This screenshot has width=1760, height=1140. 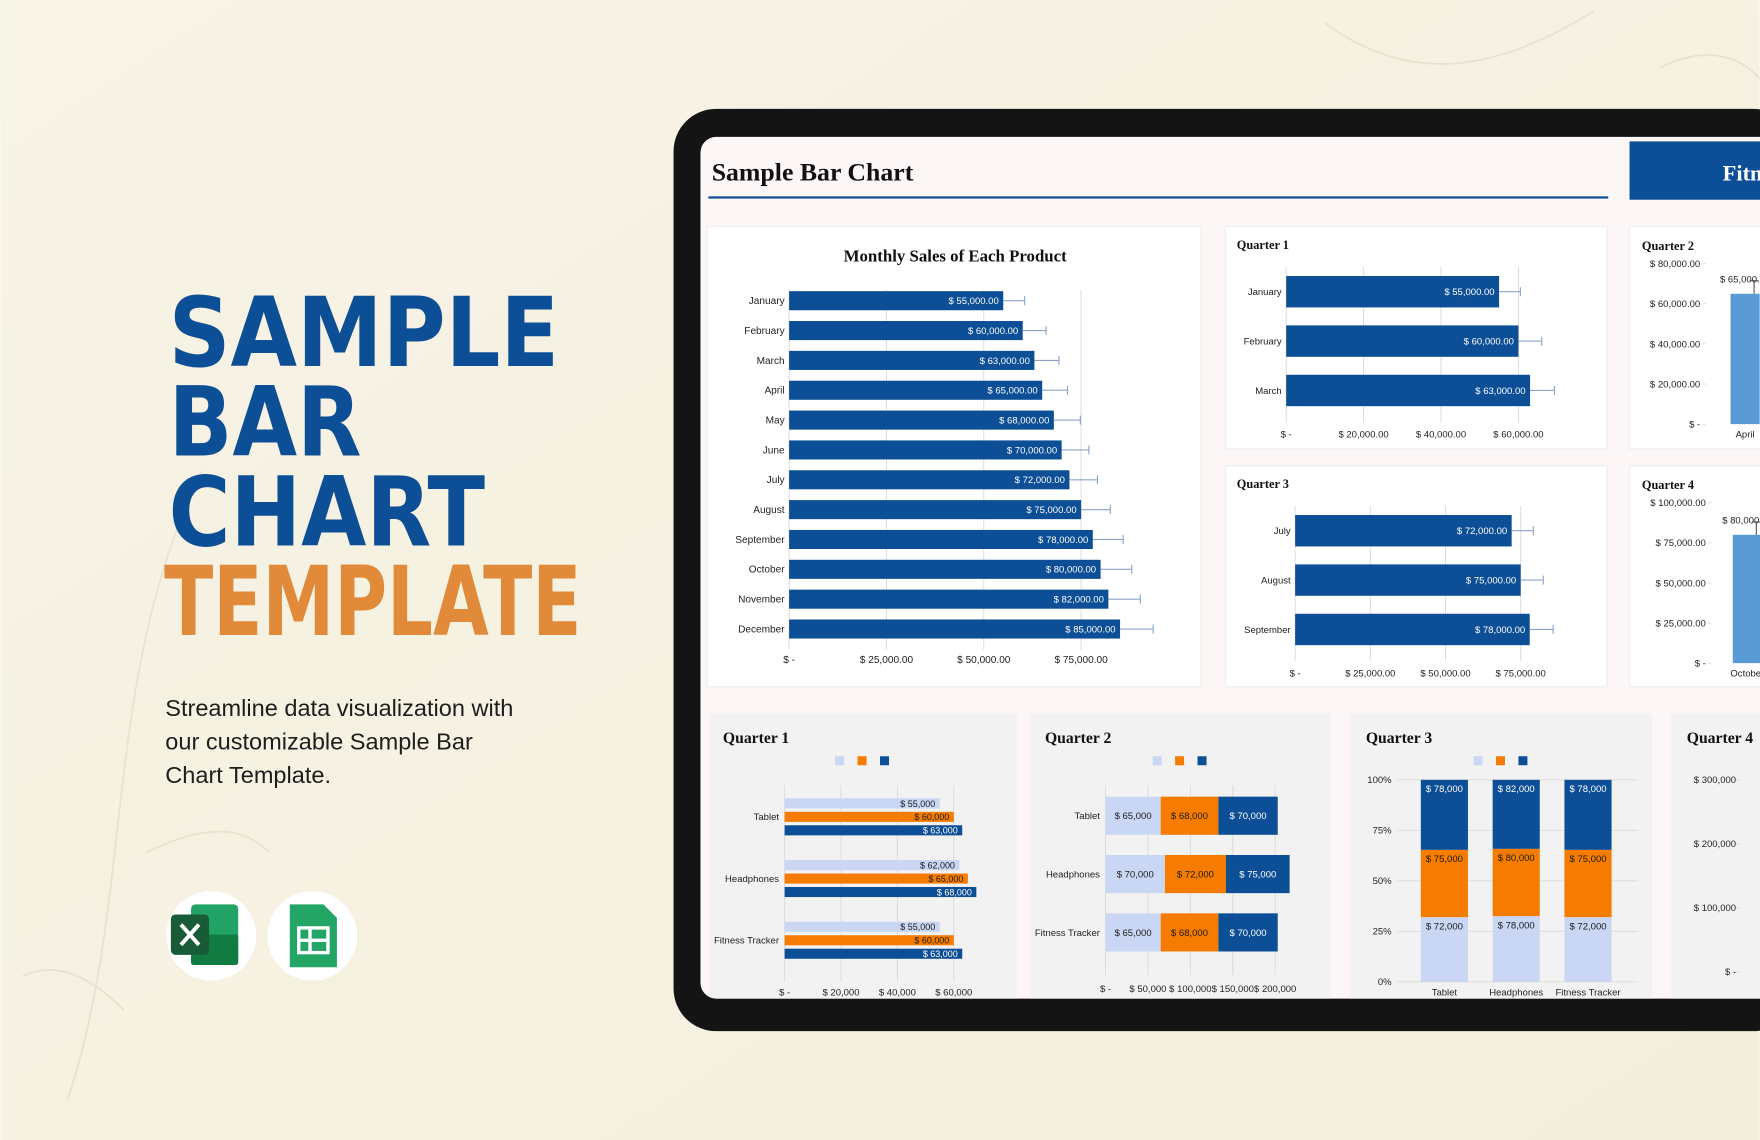 I want to click on chart-title: Quarter 2, so click(x=1078, y=738).